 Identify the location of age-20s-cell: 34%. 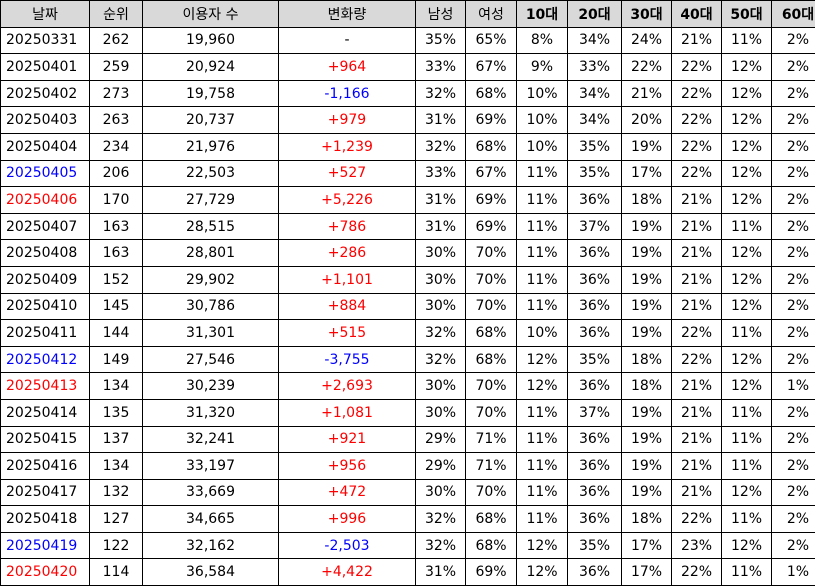
(594, 120).